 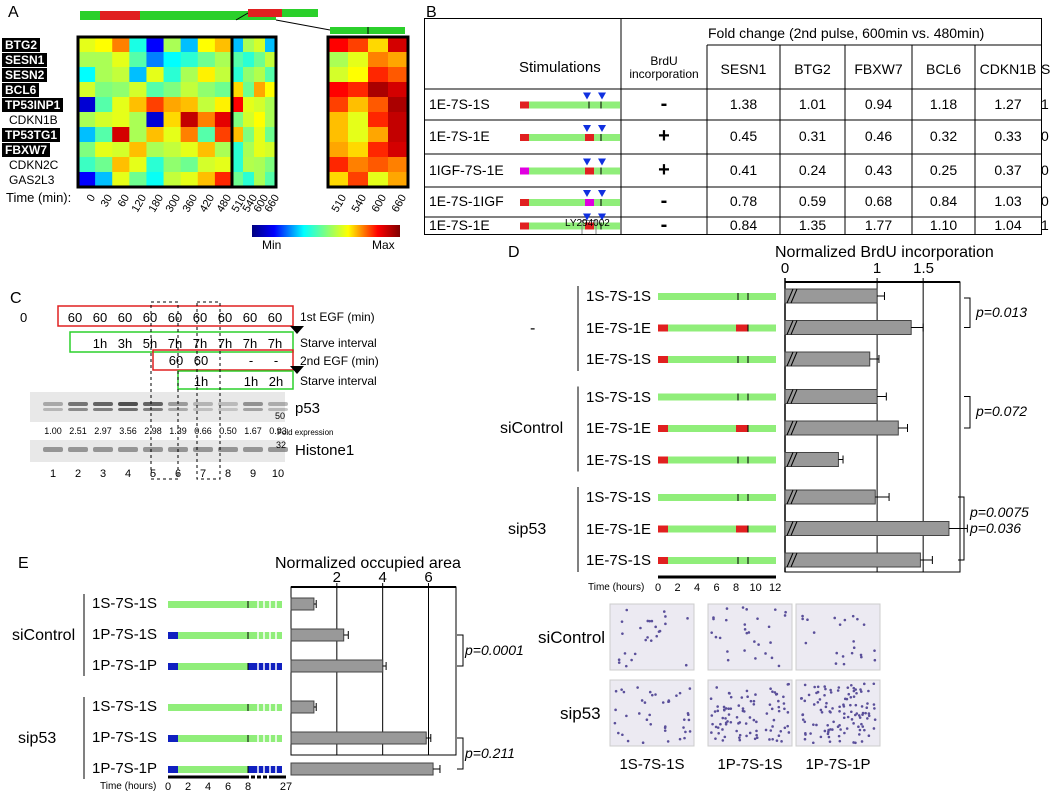 What do you see at coordinates (943, 136) in the screenshot?
I see `table-cell: 0.32` at bounding box center [943, 136].